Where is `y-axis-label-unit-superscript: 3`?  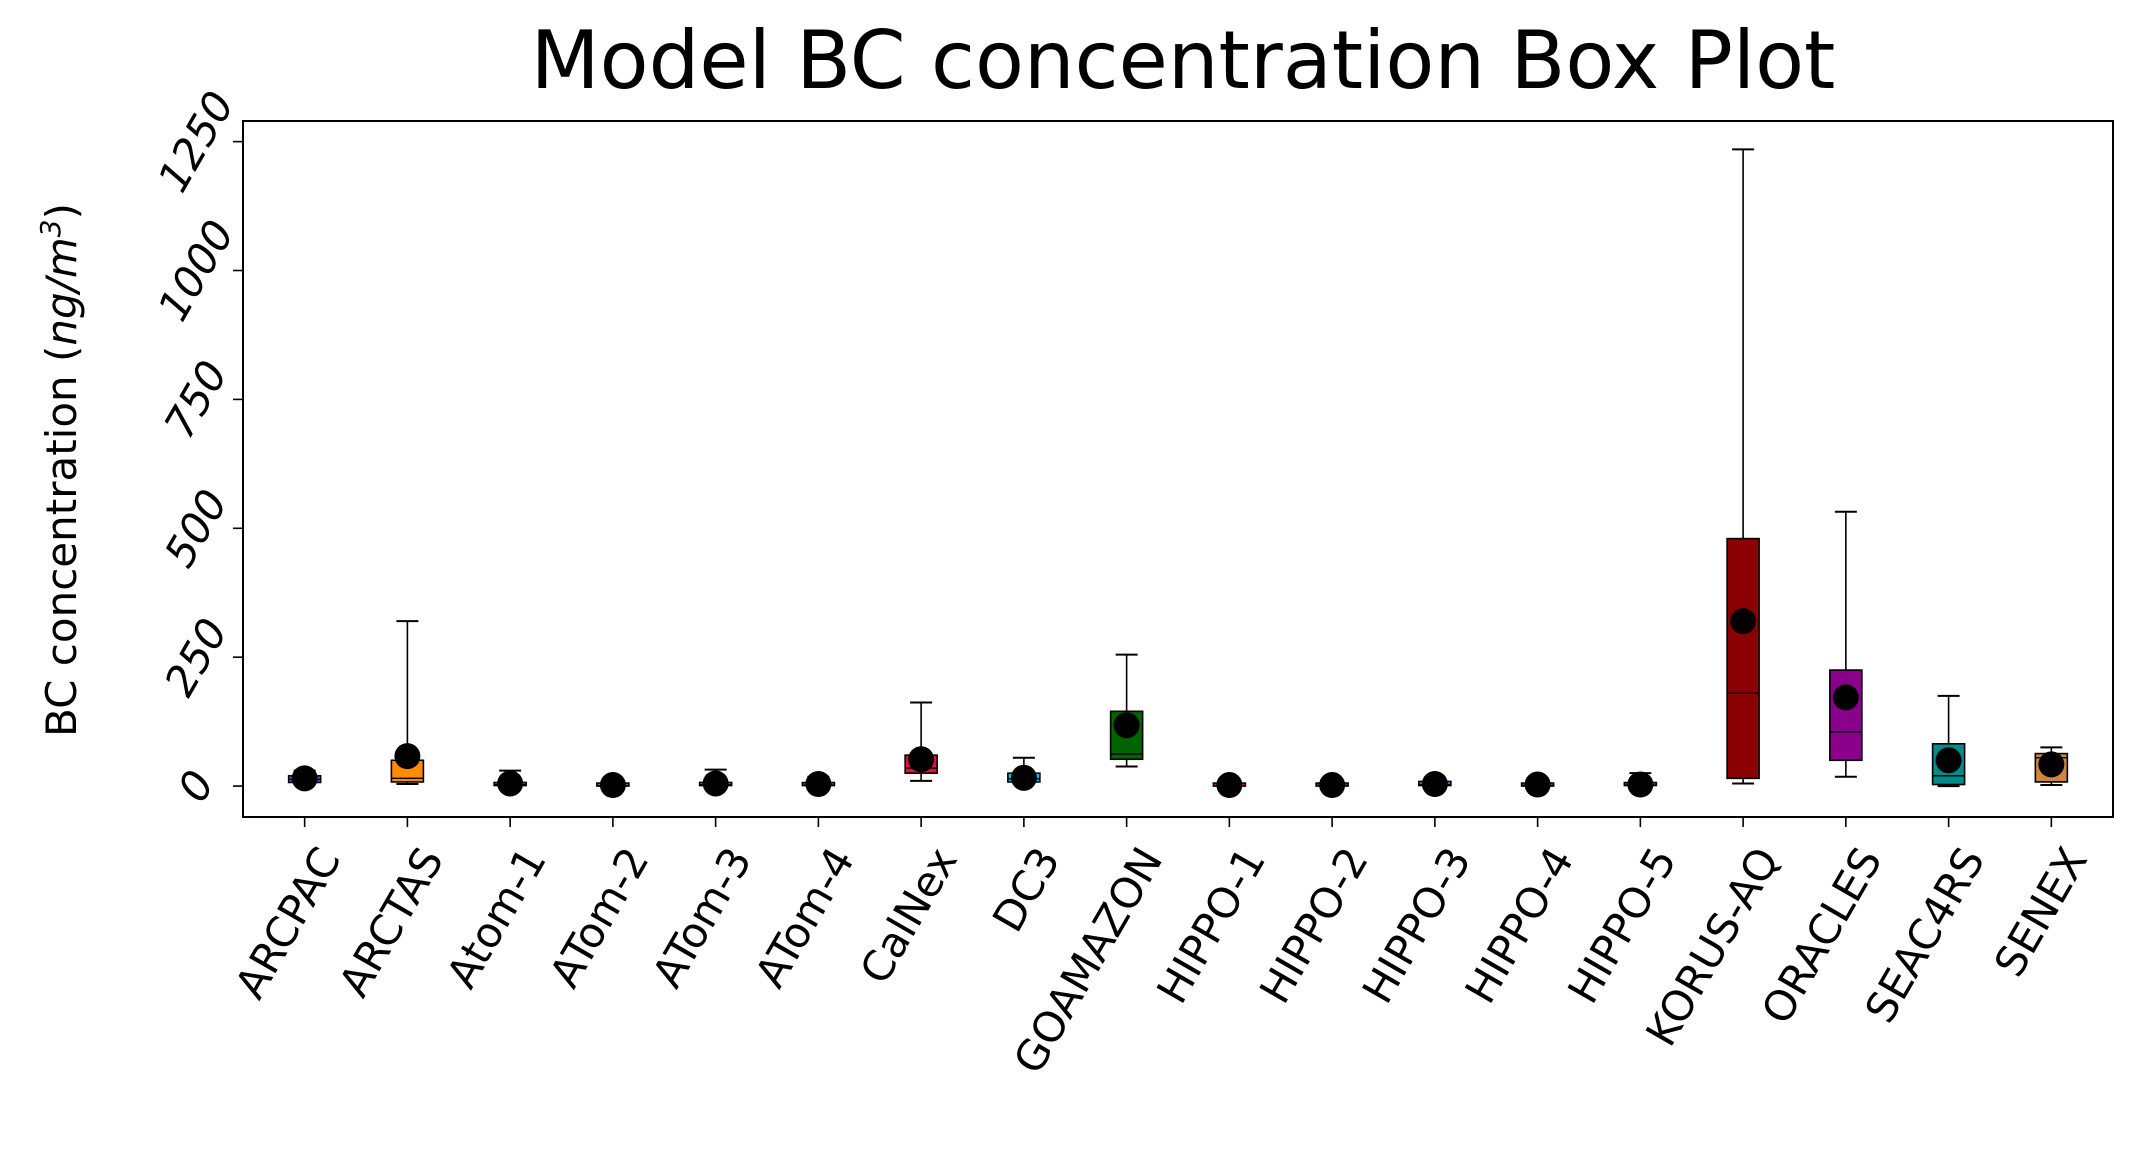 y-axis-label-unit-superscript: 3 is located at coordinates (50, 228).